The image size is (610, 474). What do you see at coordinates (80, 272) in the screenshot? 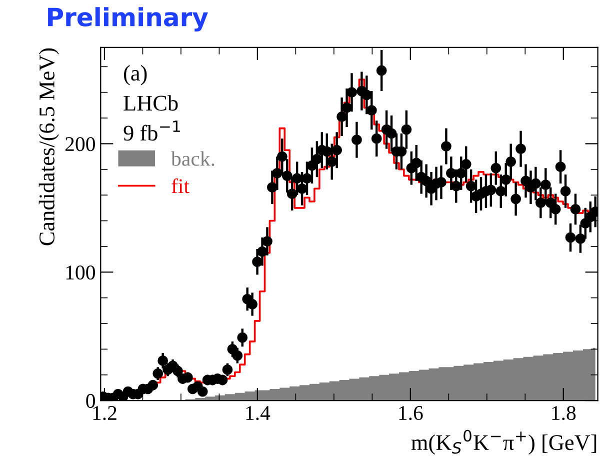
I see `y-tick-label: 100` at bounding box center [80, 272].